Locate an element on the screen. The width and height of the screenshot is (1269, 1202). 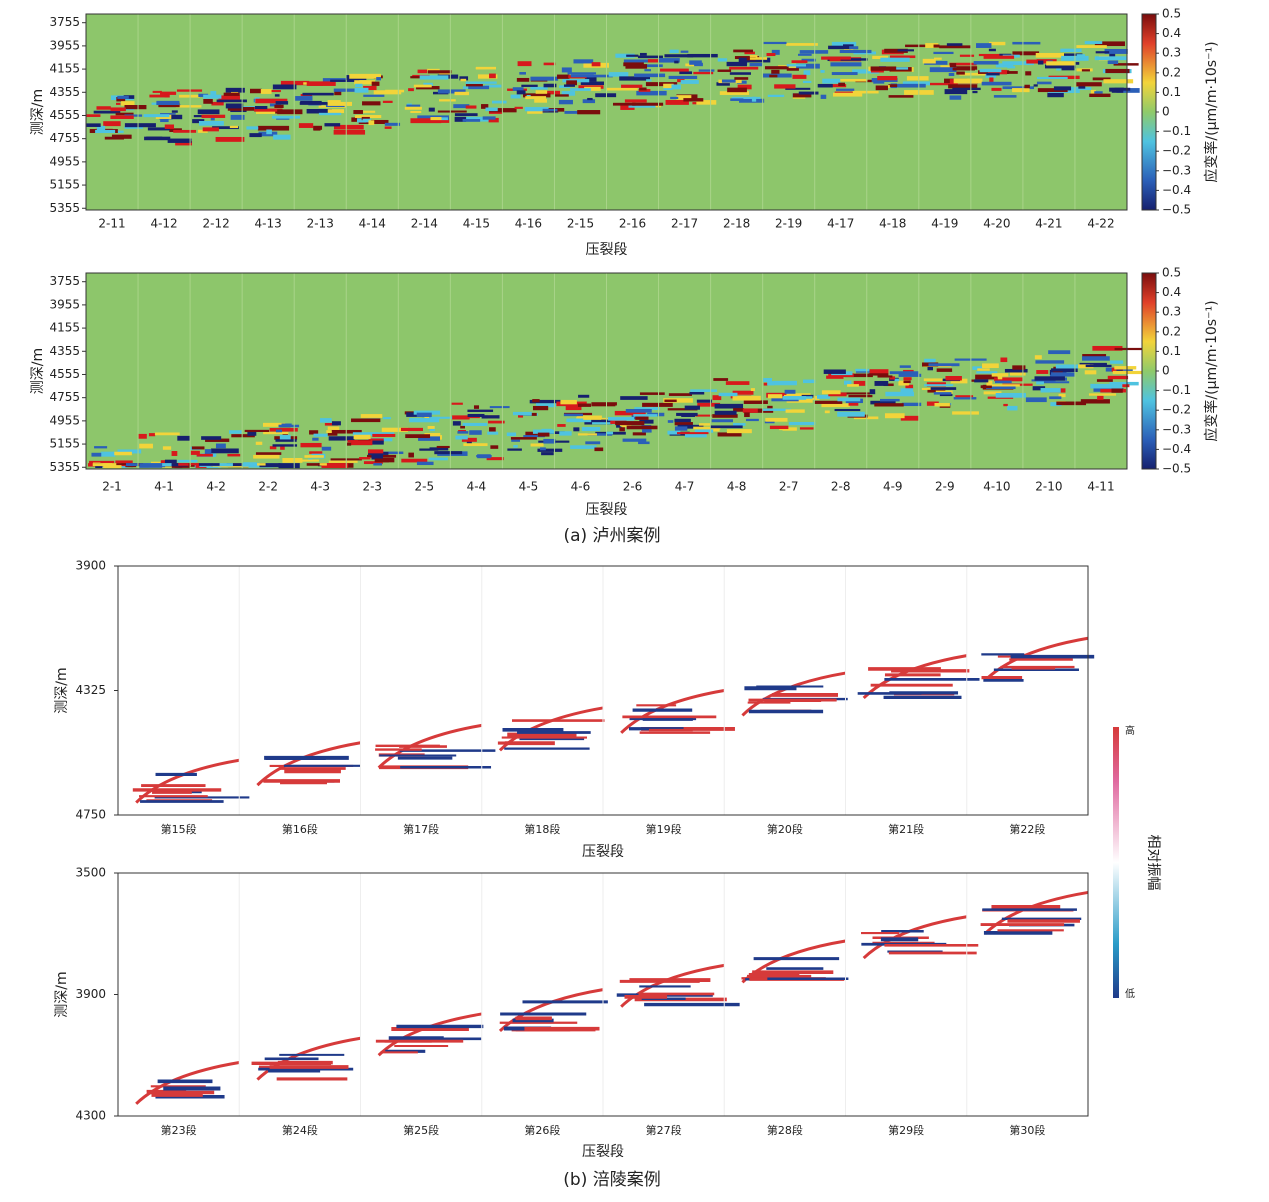
colorbar-tick-label: 0.4 is located at coordinates (1171, 33).